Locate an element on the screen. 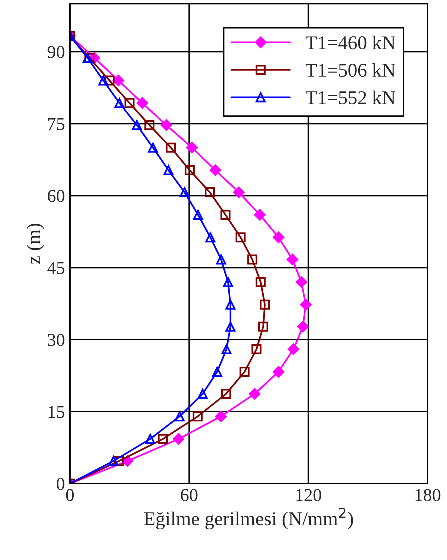 The width and height of the screenshot is (447, 560). x-tick-label: 120 is located at coordinates (309, 495).